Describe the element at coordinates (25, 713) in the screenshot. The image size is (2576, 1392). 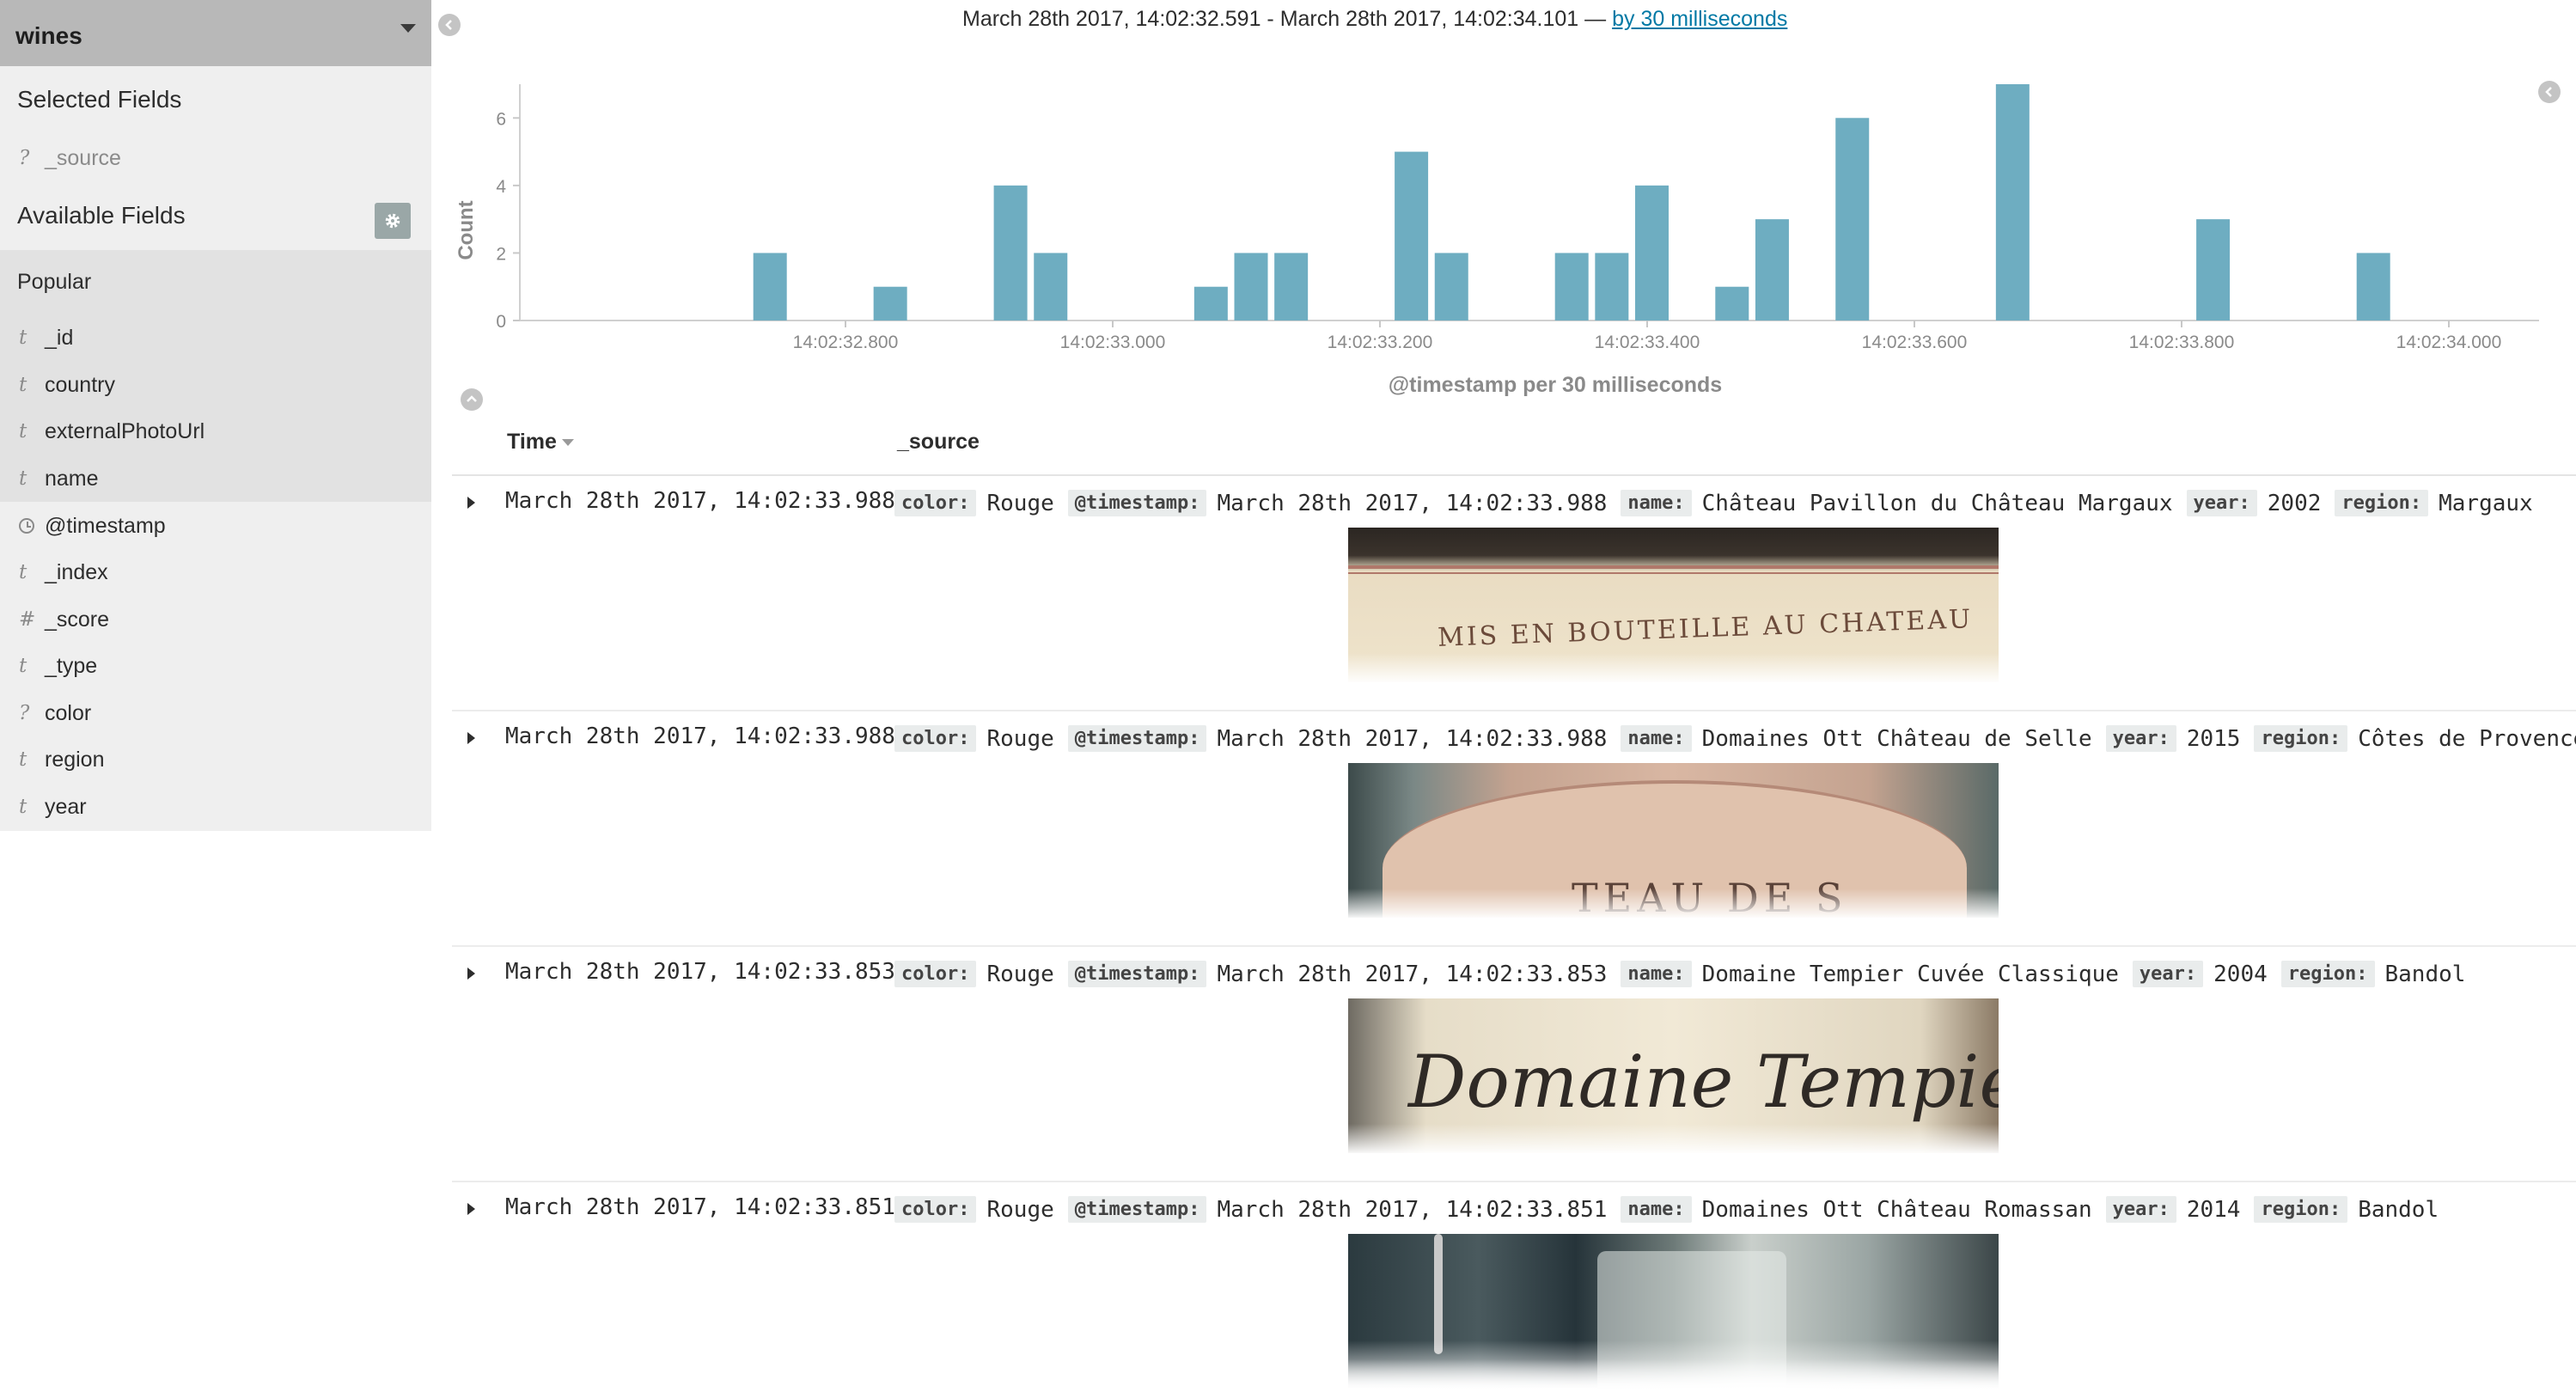
I see `field-type-unknown-icon: ?` at that location.